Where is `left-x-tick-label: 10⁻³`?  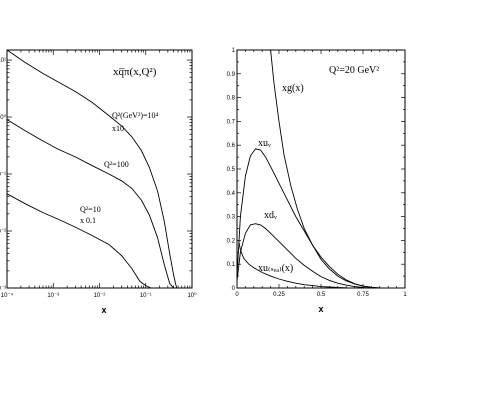 left-x-tick-label: 10⁻³ is located at coordinates (53, 296).